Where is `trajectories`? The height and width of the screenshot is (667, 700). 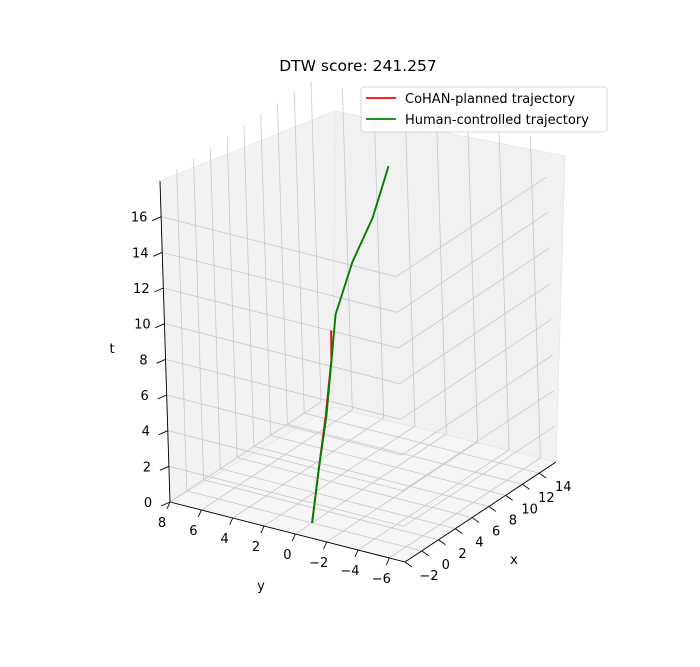 trajectories is located at coordinates (350, 344).